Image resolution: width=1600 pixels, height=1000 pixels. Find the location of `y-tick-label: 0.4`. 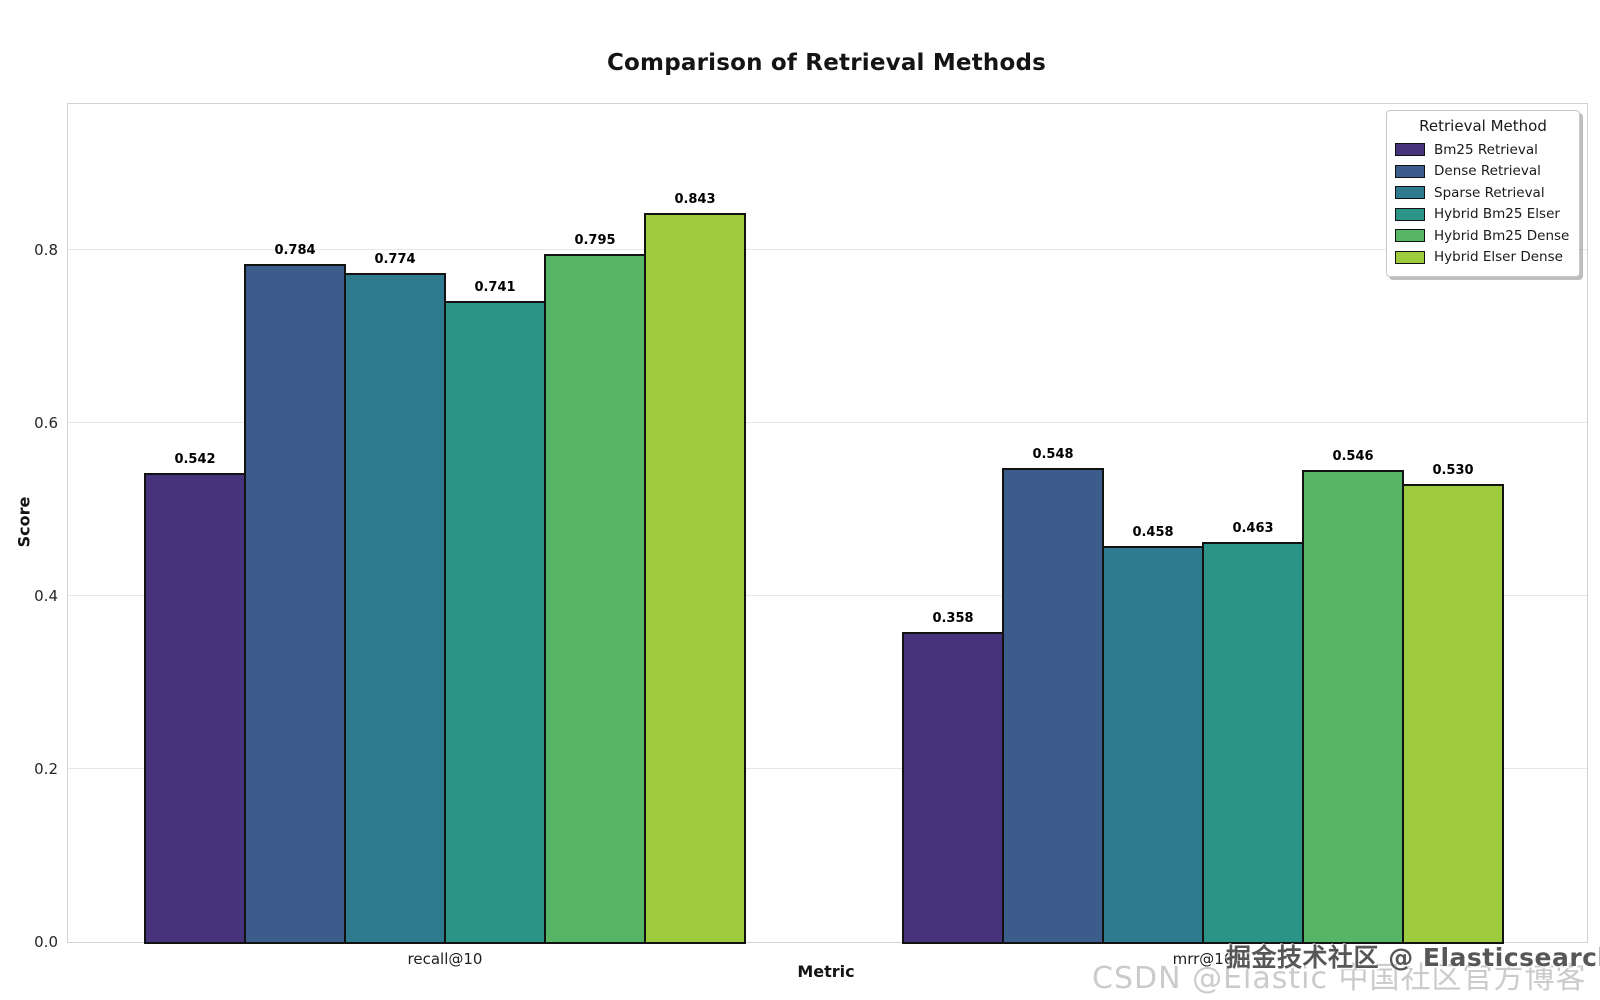

y-tick-label: 0.4 is located at coordinates (46, 596).